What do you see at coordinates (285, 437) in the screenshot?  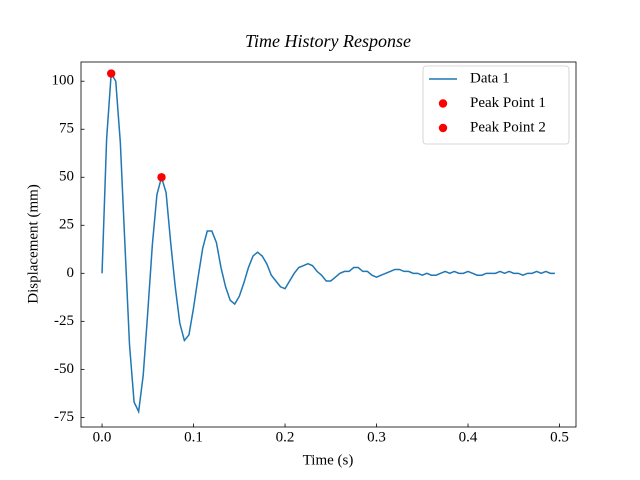 I see `x-tick-label: 0.2` at bounding box center [285, 437].